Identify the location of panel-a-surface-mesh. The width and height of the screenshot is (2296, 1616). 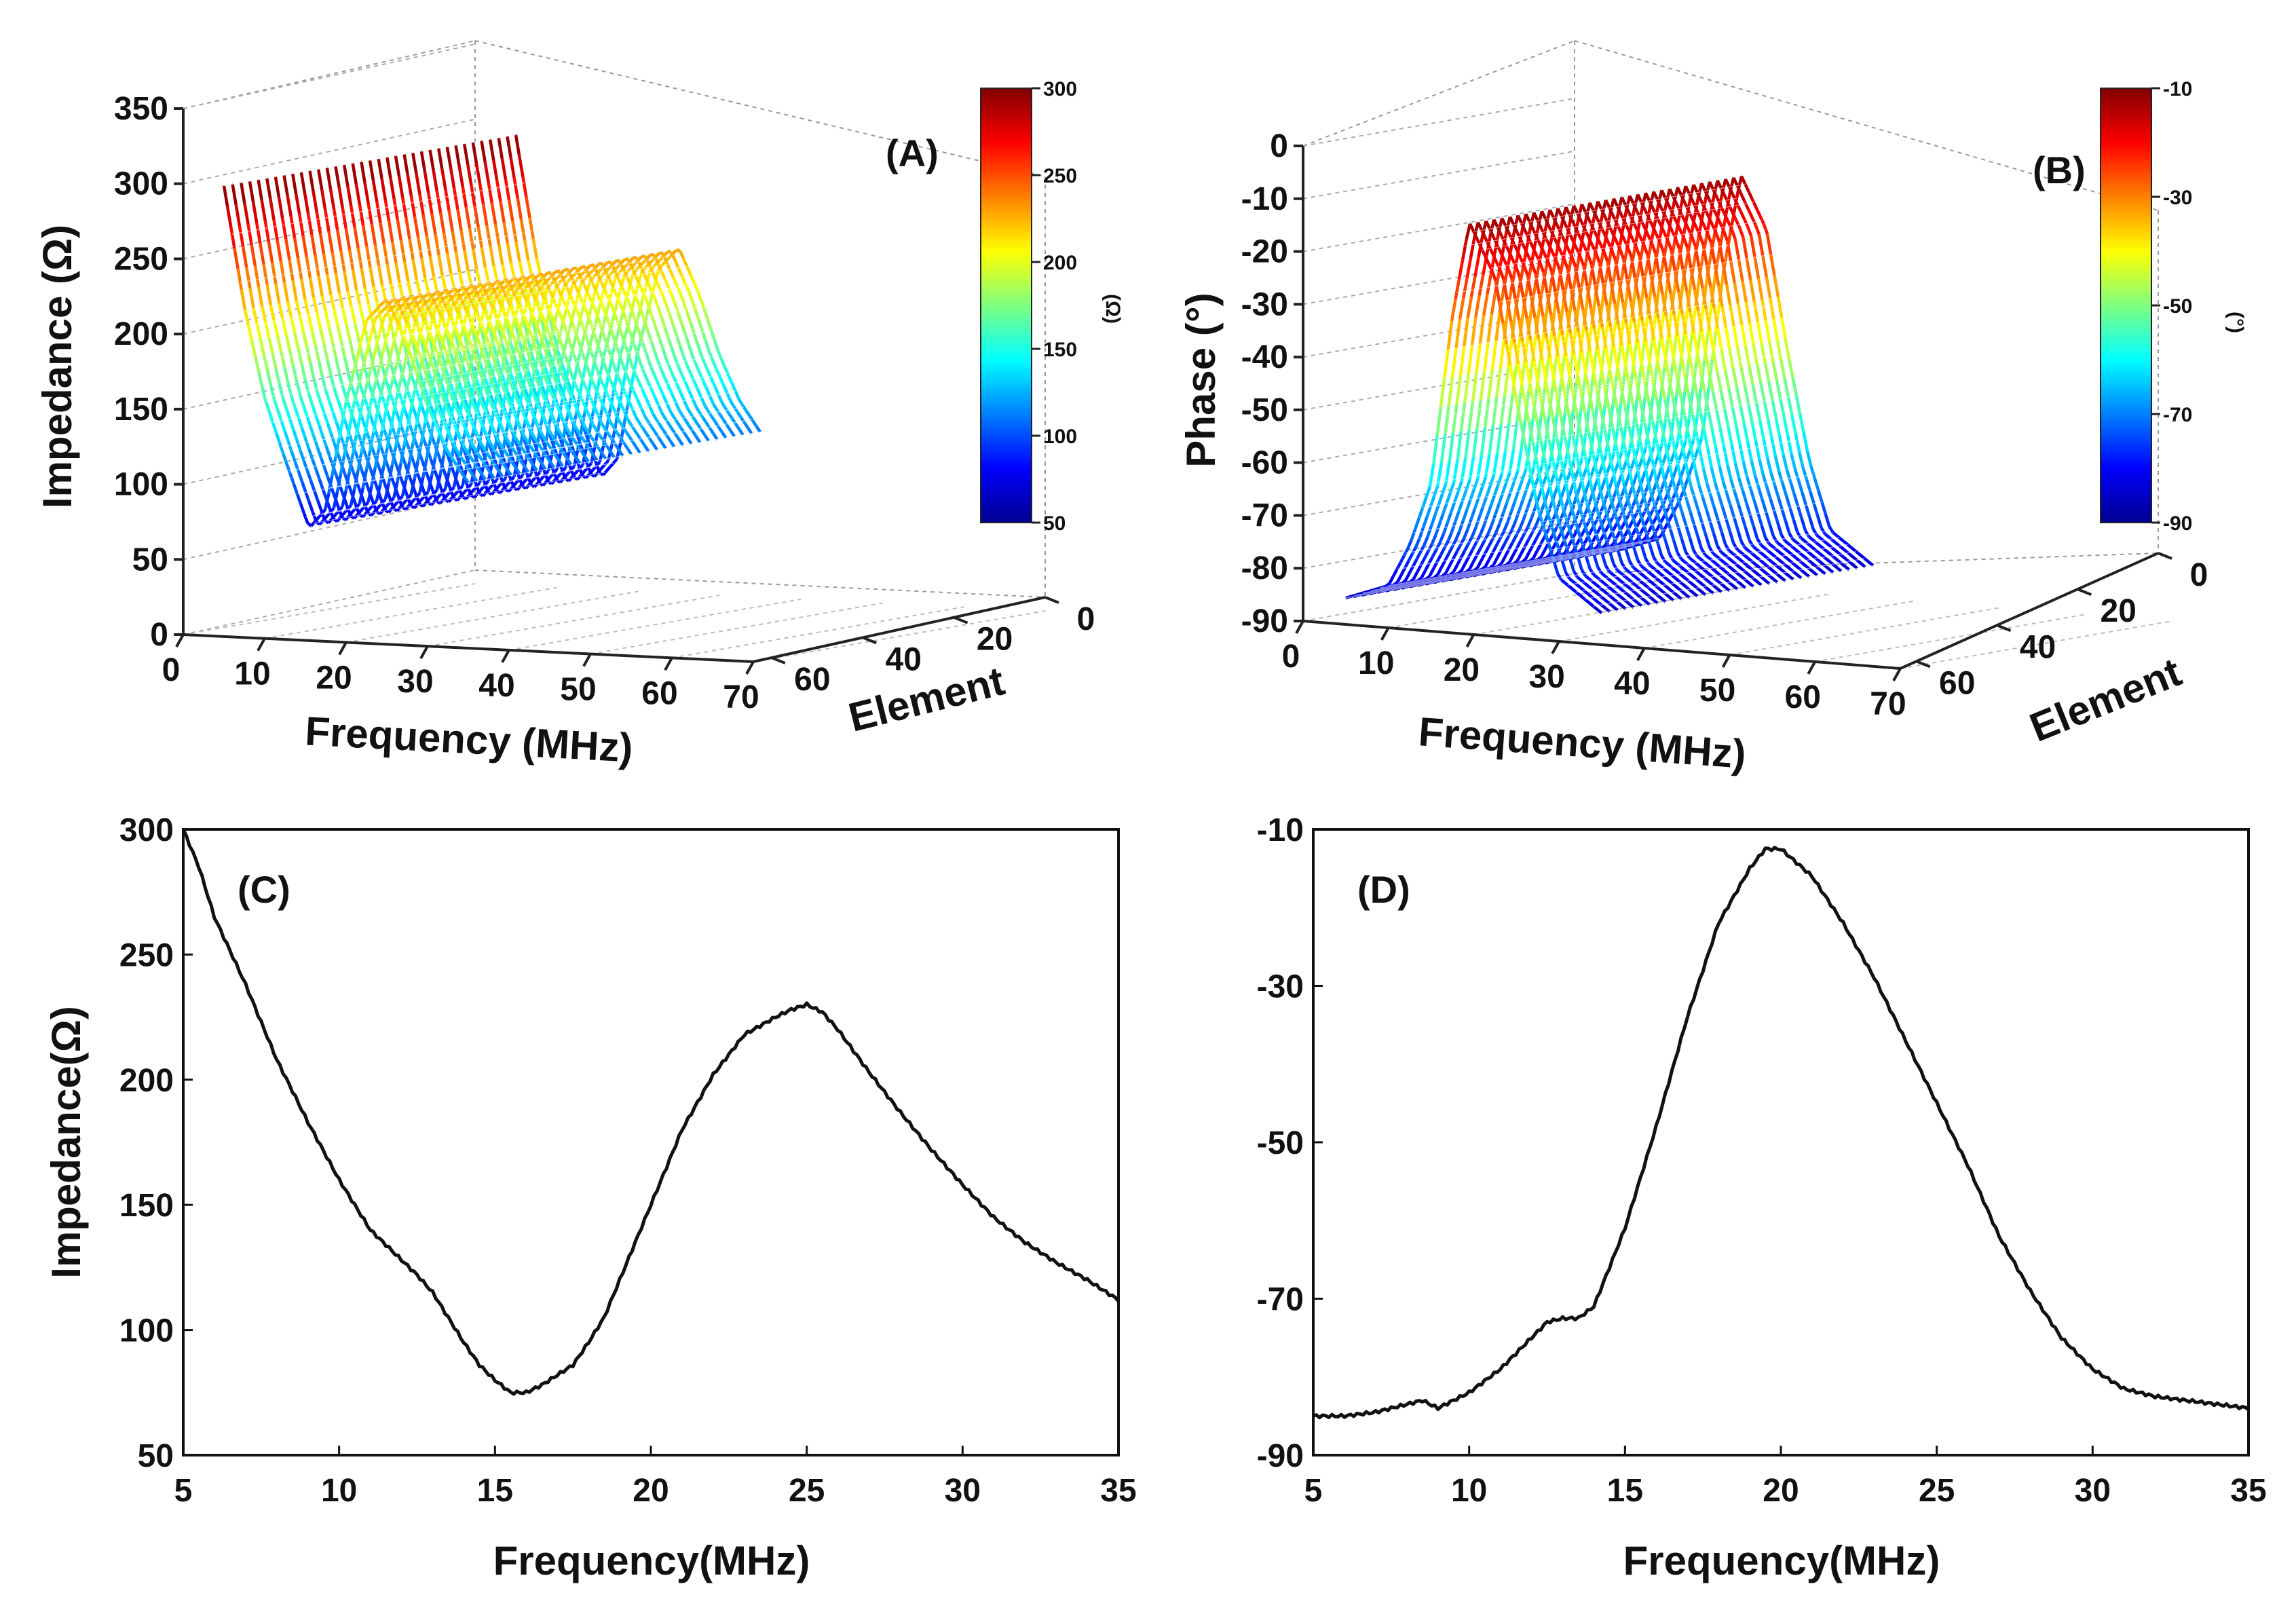
(524, 282).